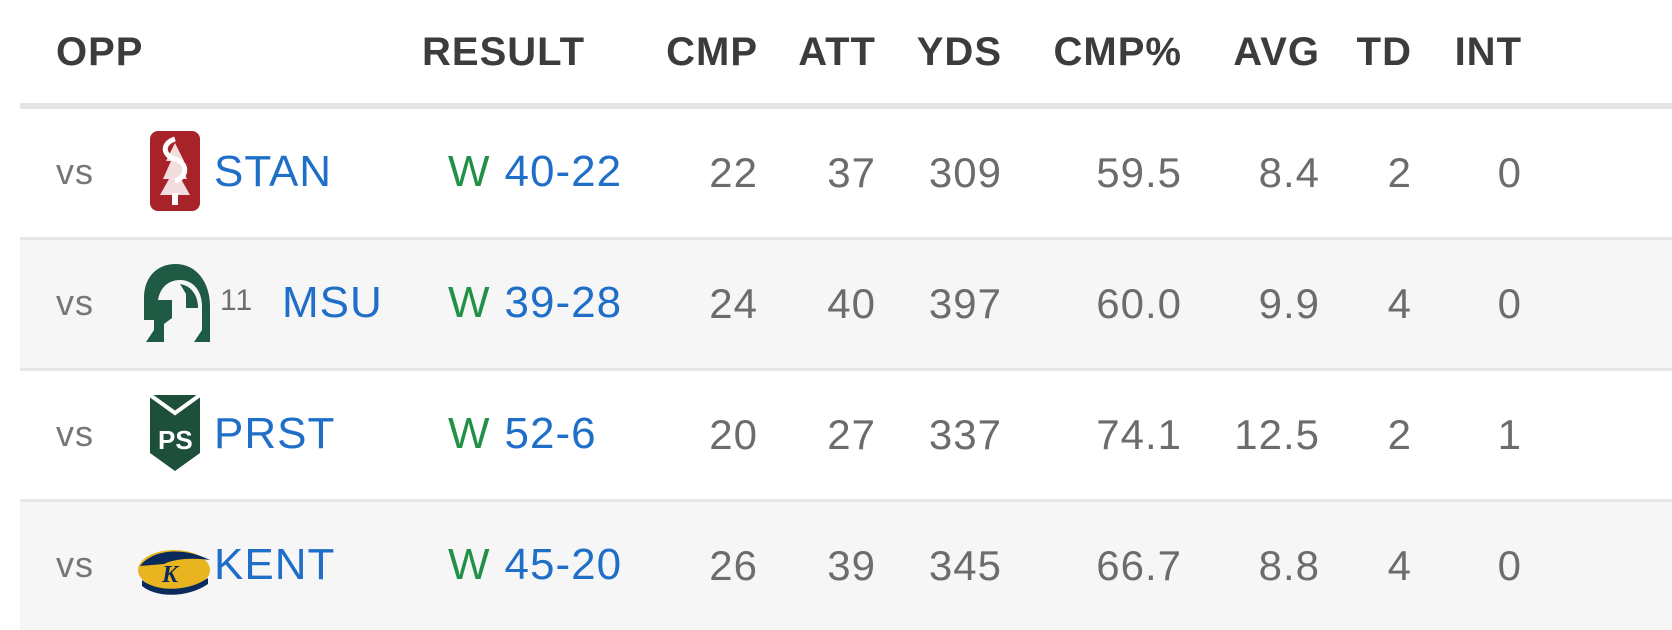 Image resolution: width=1672 pixels, height=630 pixels. What do you see at coordinates (851, 434) in the screenshot?
I see `stat-att: 27` at bounding box center [851, 434].